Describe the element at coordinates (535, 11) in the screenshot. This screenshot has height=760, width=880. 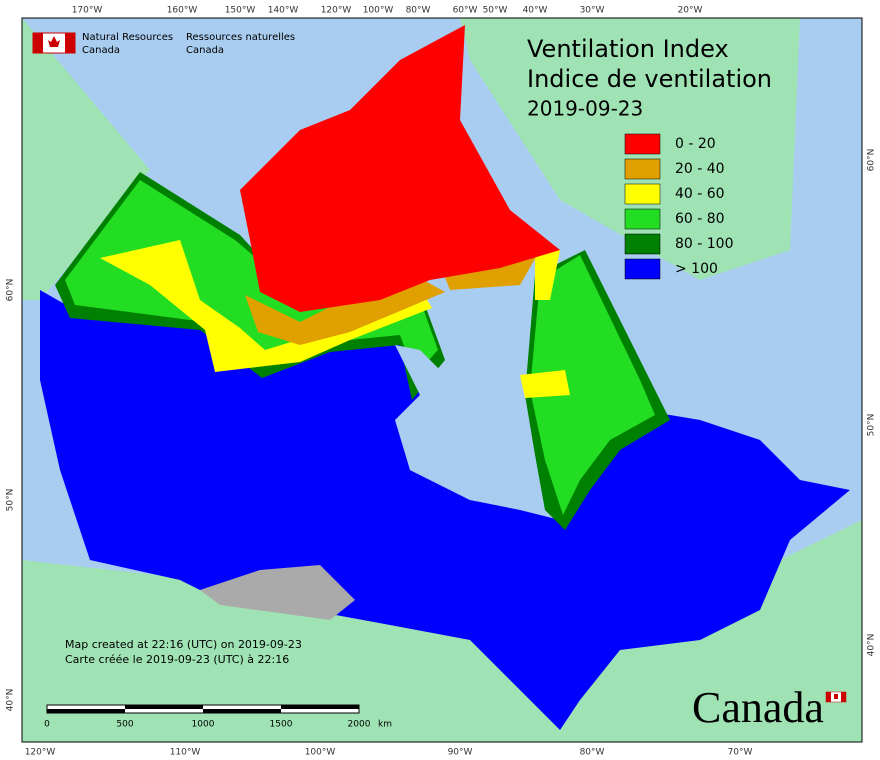
I see `lon-label: 40°W` at that location.